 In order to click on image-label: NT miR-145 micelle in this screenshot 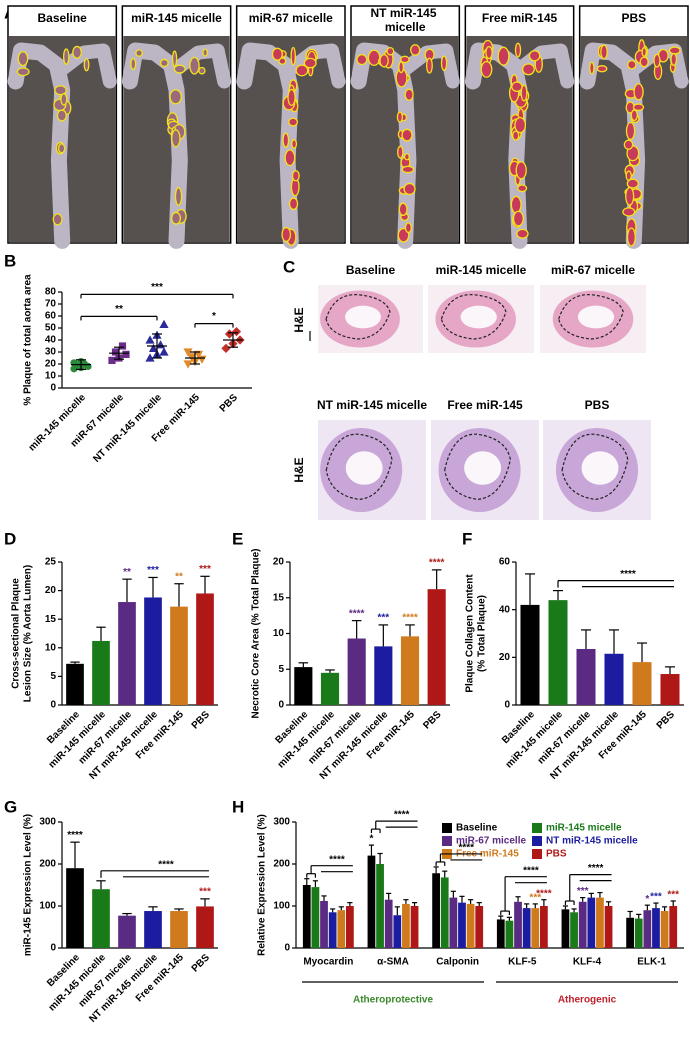, I will do `click(404, 20)`.